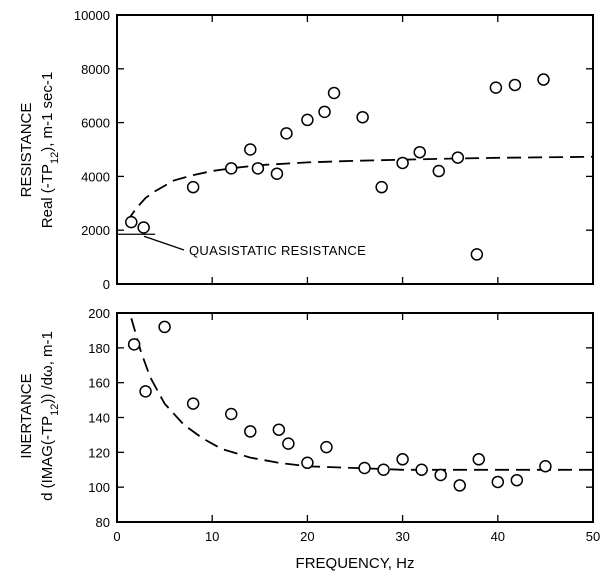  Describe the element at coordinates (103, 522) in the screenshot. I see `y-tick-label: 80` at that location.